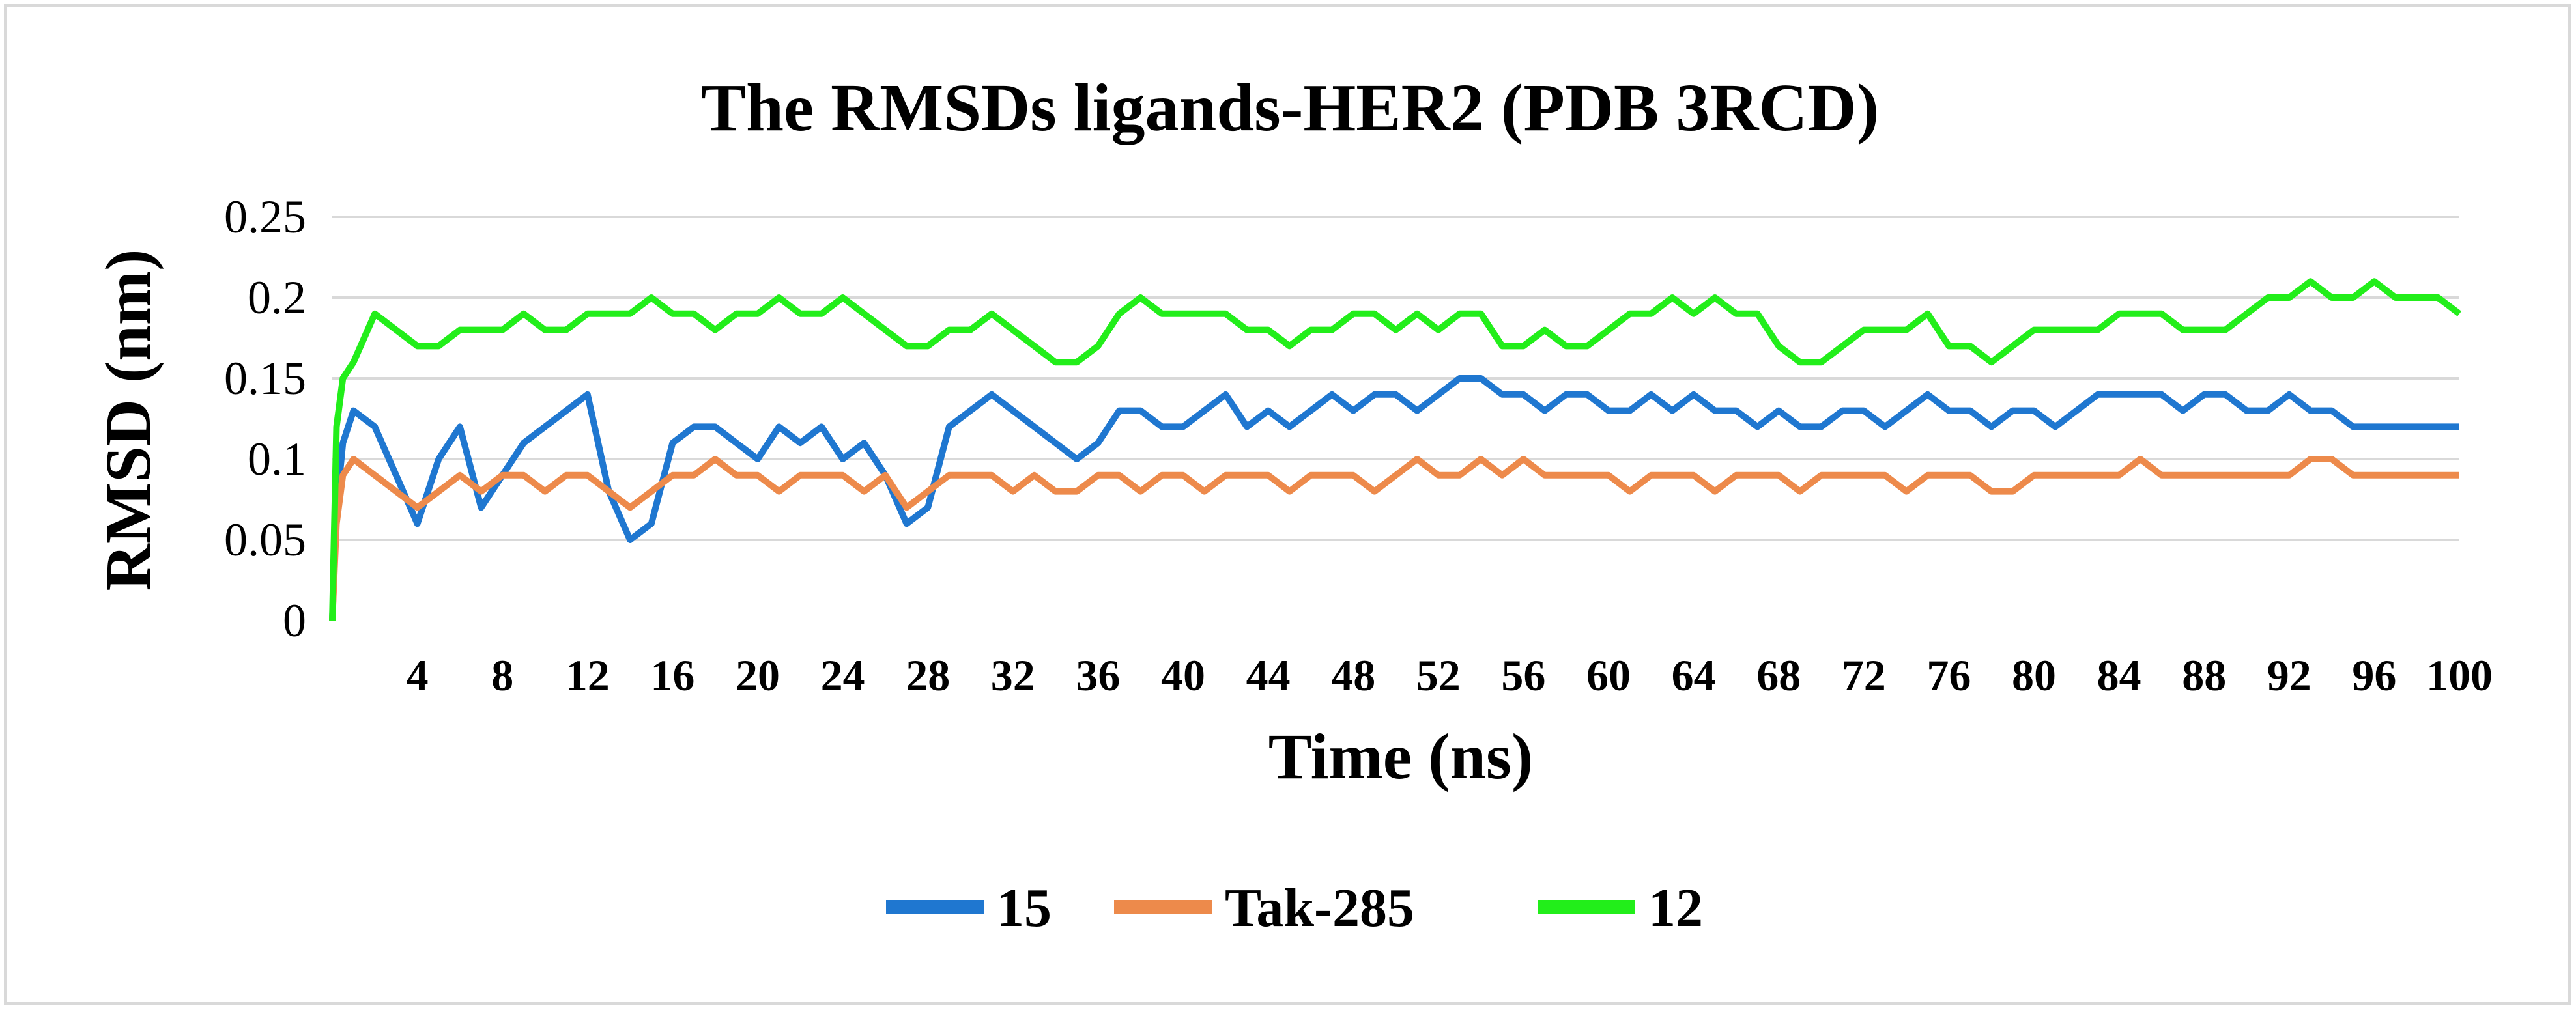 This screenshot has height=1010, width=2576. What do you see at coordinates (418, 675) in the screenshot?
I see `x-tick-label: 4` at bounding box center [418, 675].